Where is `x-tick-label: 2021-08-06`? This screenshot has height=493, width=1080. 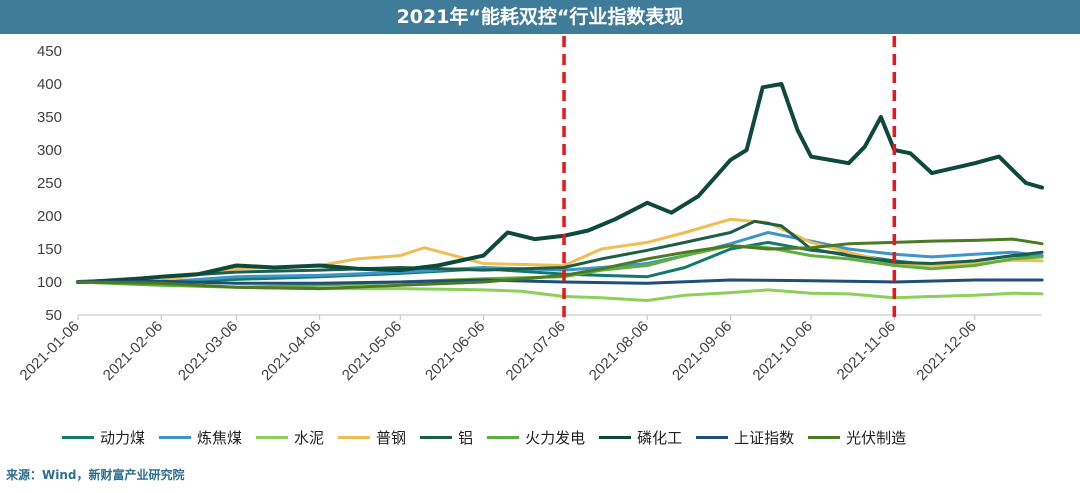
x-tick-label: 2021-08-06 is located at coordinates (619, 351).